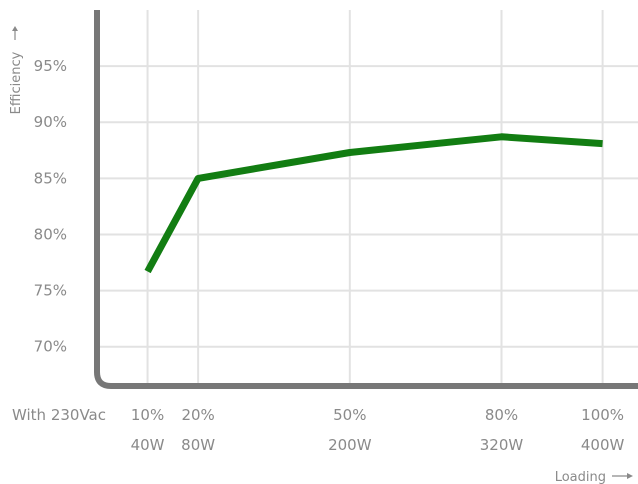  I want to click on x-tick-label: 10%, so click(147, 415).